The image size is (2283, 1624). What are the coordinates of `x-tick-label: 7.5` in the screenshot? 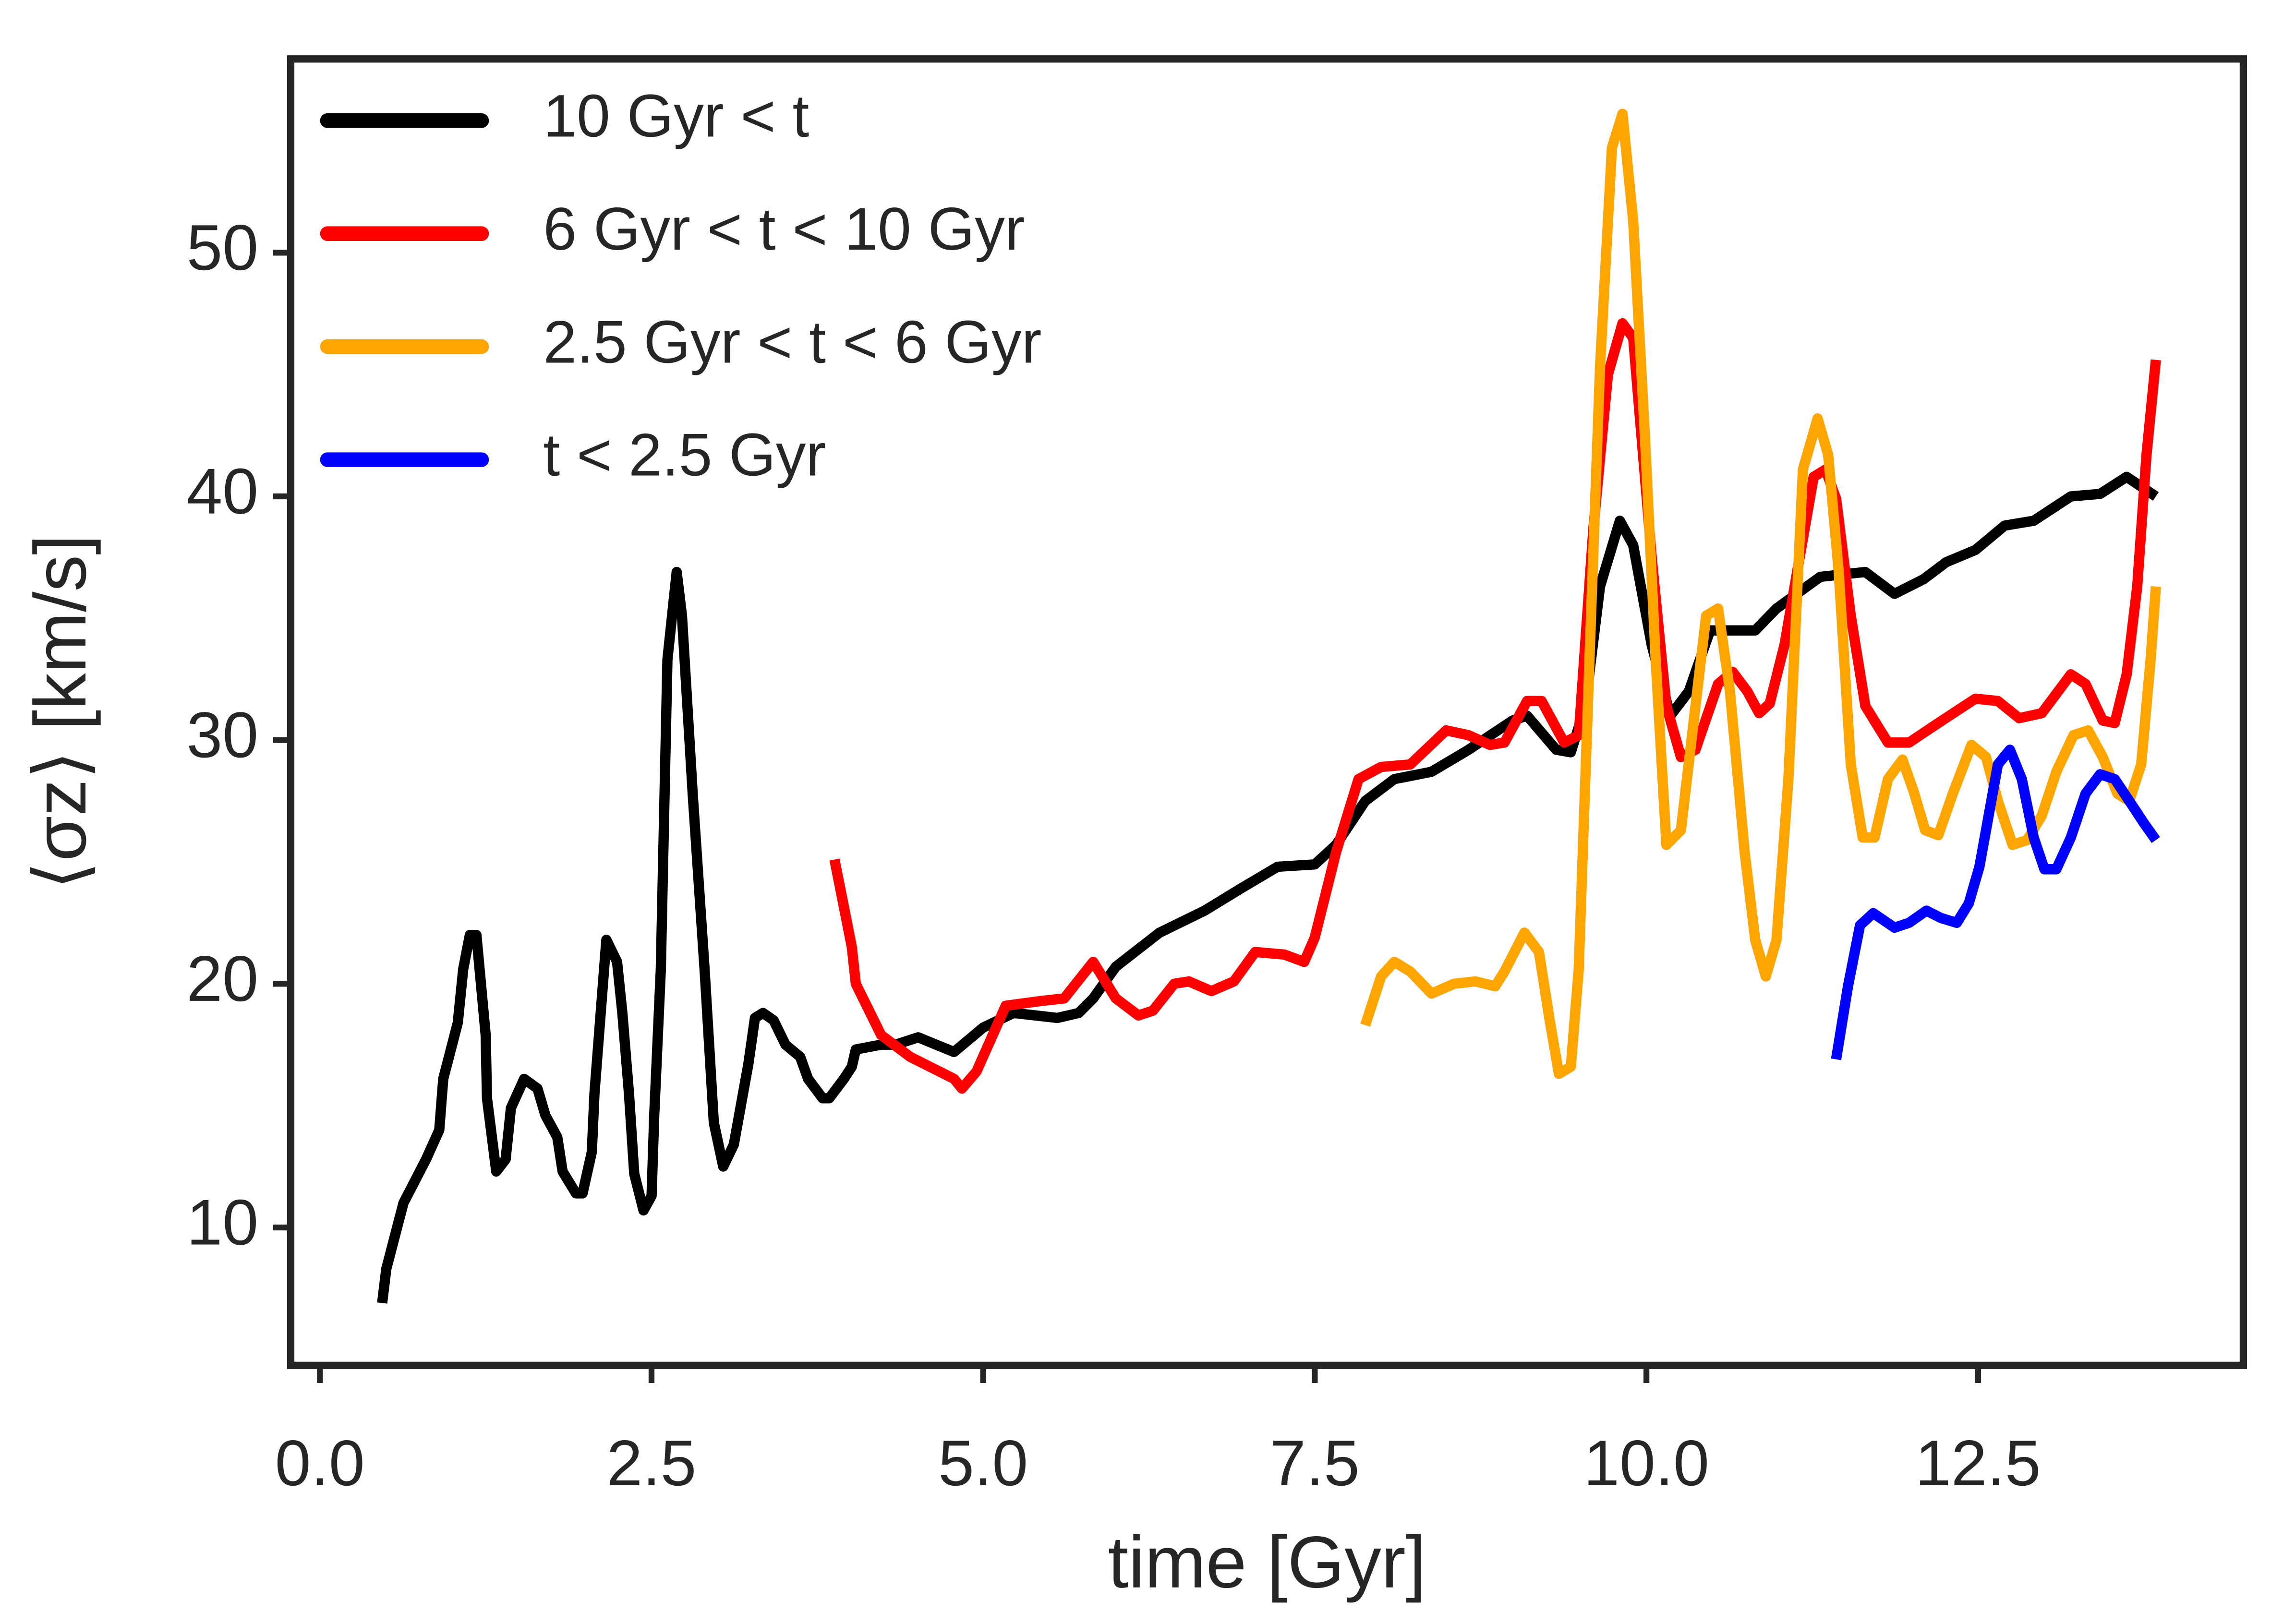 It's located at (1315, 1463).